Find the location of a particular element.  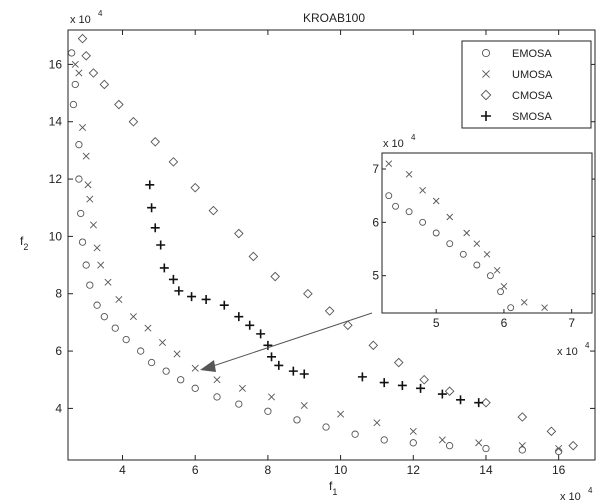

legend-item-emosa: EMOSA is located at coordinates (516, 54).